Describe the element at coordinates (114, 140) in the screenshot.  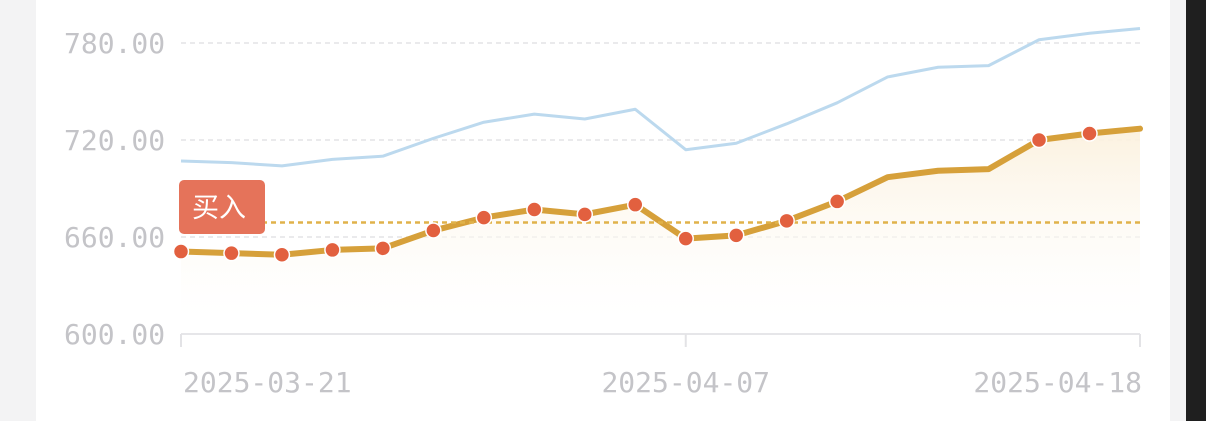
I see `y-tick-label: 720.00` at that location.